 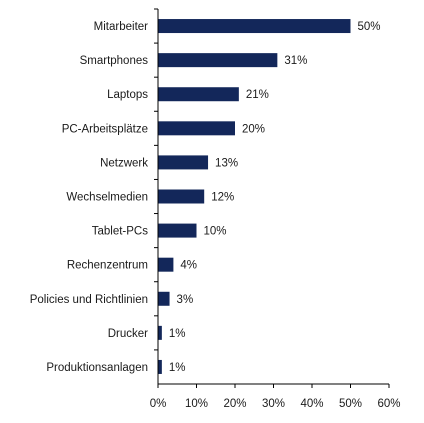 I want to click on value-label: 21%, so click(x=257, y=95).